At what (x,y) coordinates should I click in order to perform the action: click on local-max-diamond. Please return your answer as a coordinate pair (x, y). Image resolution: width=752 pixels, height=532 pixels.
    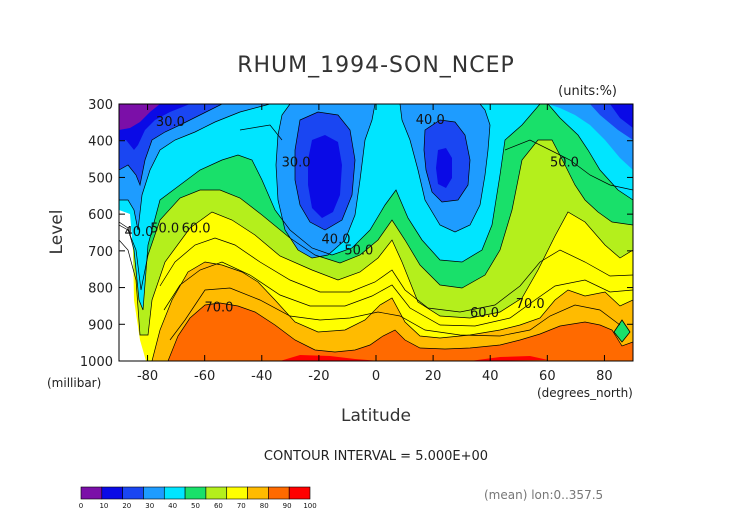
    Looking at the image, I should click on (622, 331).